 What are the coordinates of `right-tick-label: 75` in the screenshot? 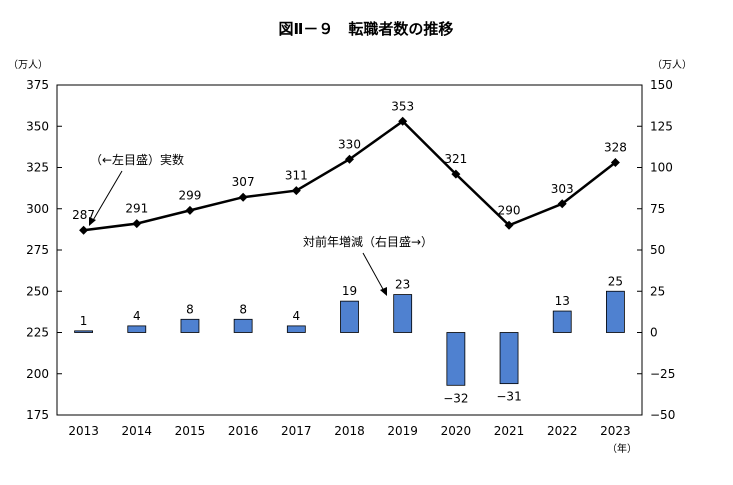 It's located at (657, 209).